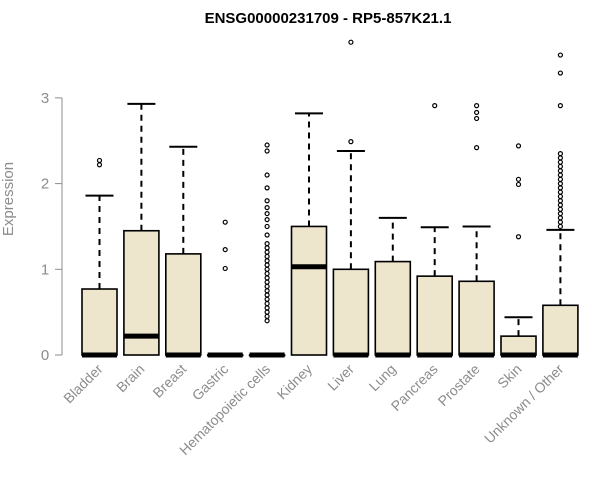 This screenshot has width=600, height=500. Describe the element at coordinates (45, 269) in the screenshot. I see `y-tick-label: 1` at that location.